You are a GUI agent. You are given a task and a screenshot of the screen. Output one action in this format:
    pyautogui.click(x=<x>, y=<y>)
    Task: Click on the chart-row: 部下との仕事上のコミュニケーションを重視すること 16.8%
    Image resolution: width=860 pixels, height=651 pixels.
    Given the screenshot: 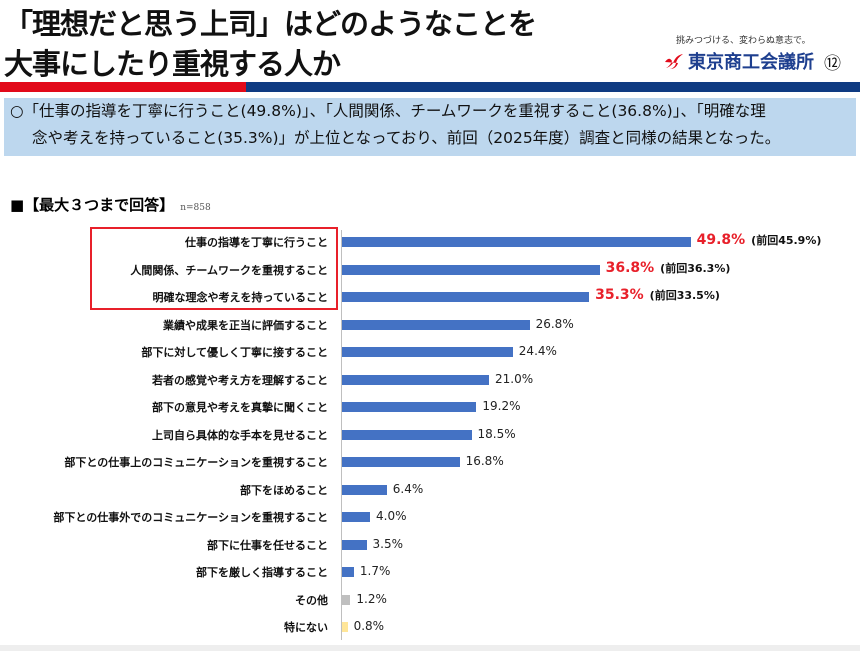 What is the action you would take?
    pyautogui.click(x=430, y=462)
    